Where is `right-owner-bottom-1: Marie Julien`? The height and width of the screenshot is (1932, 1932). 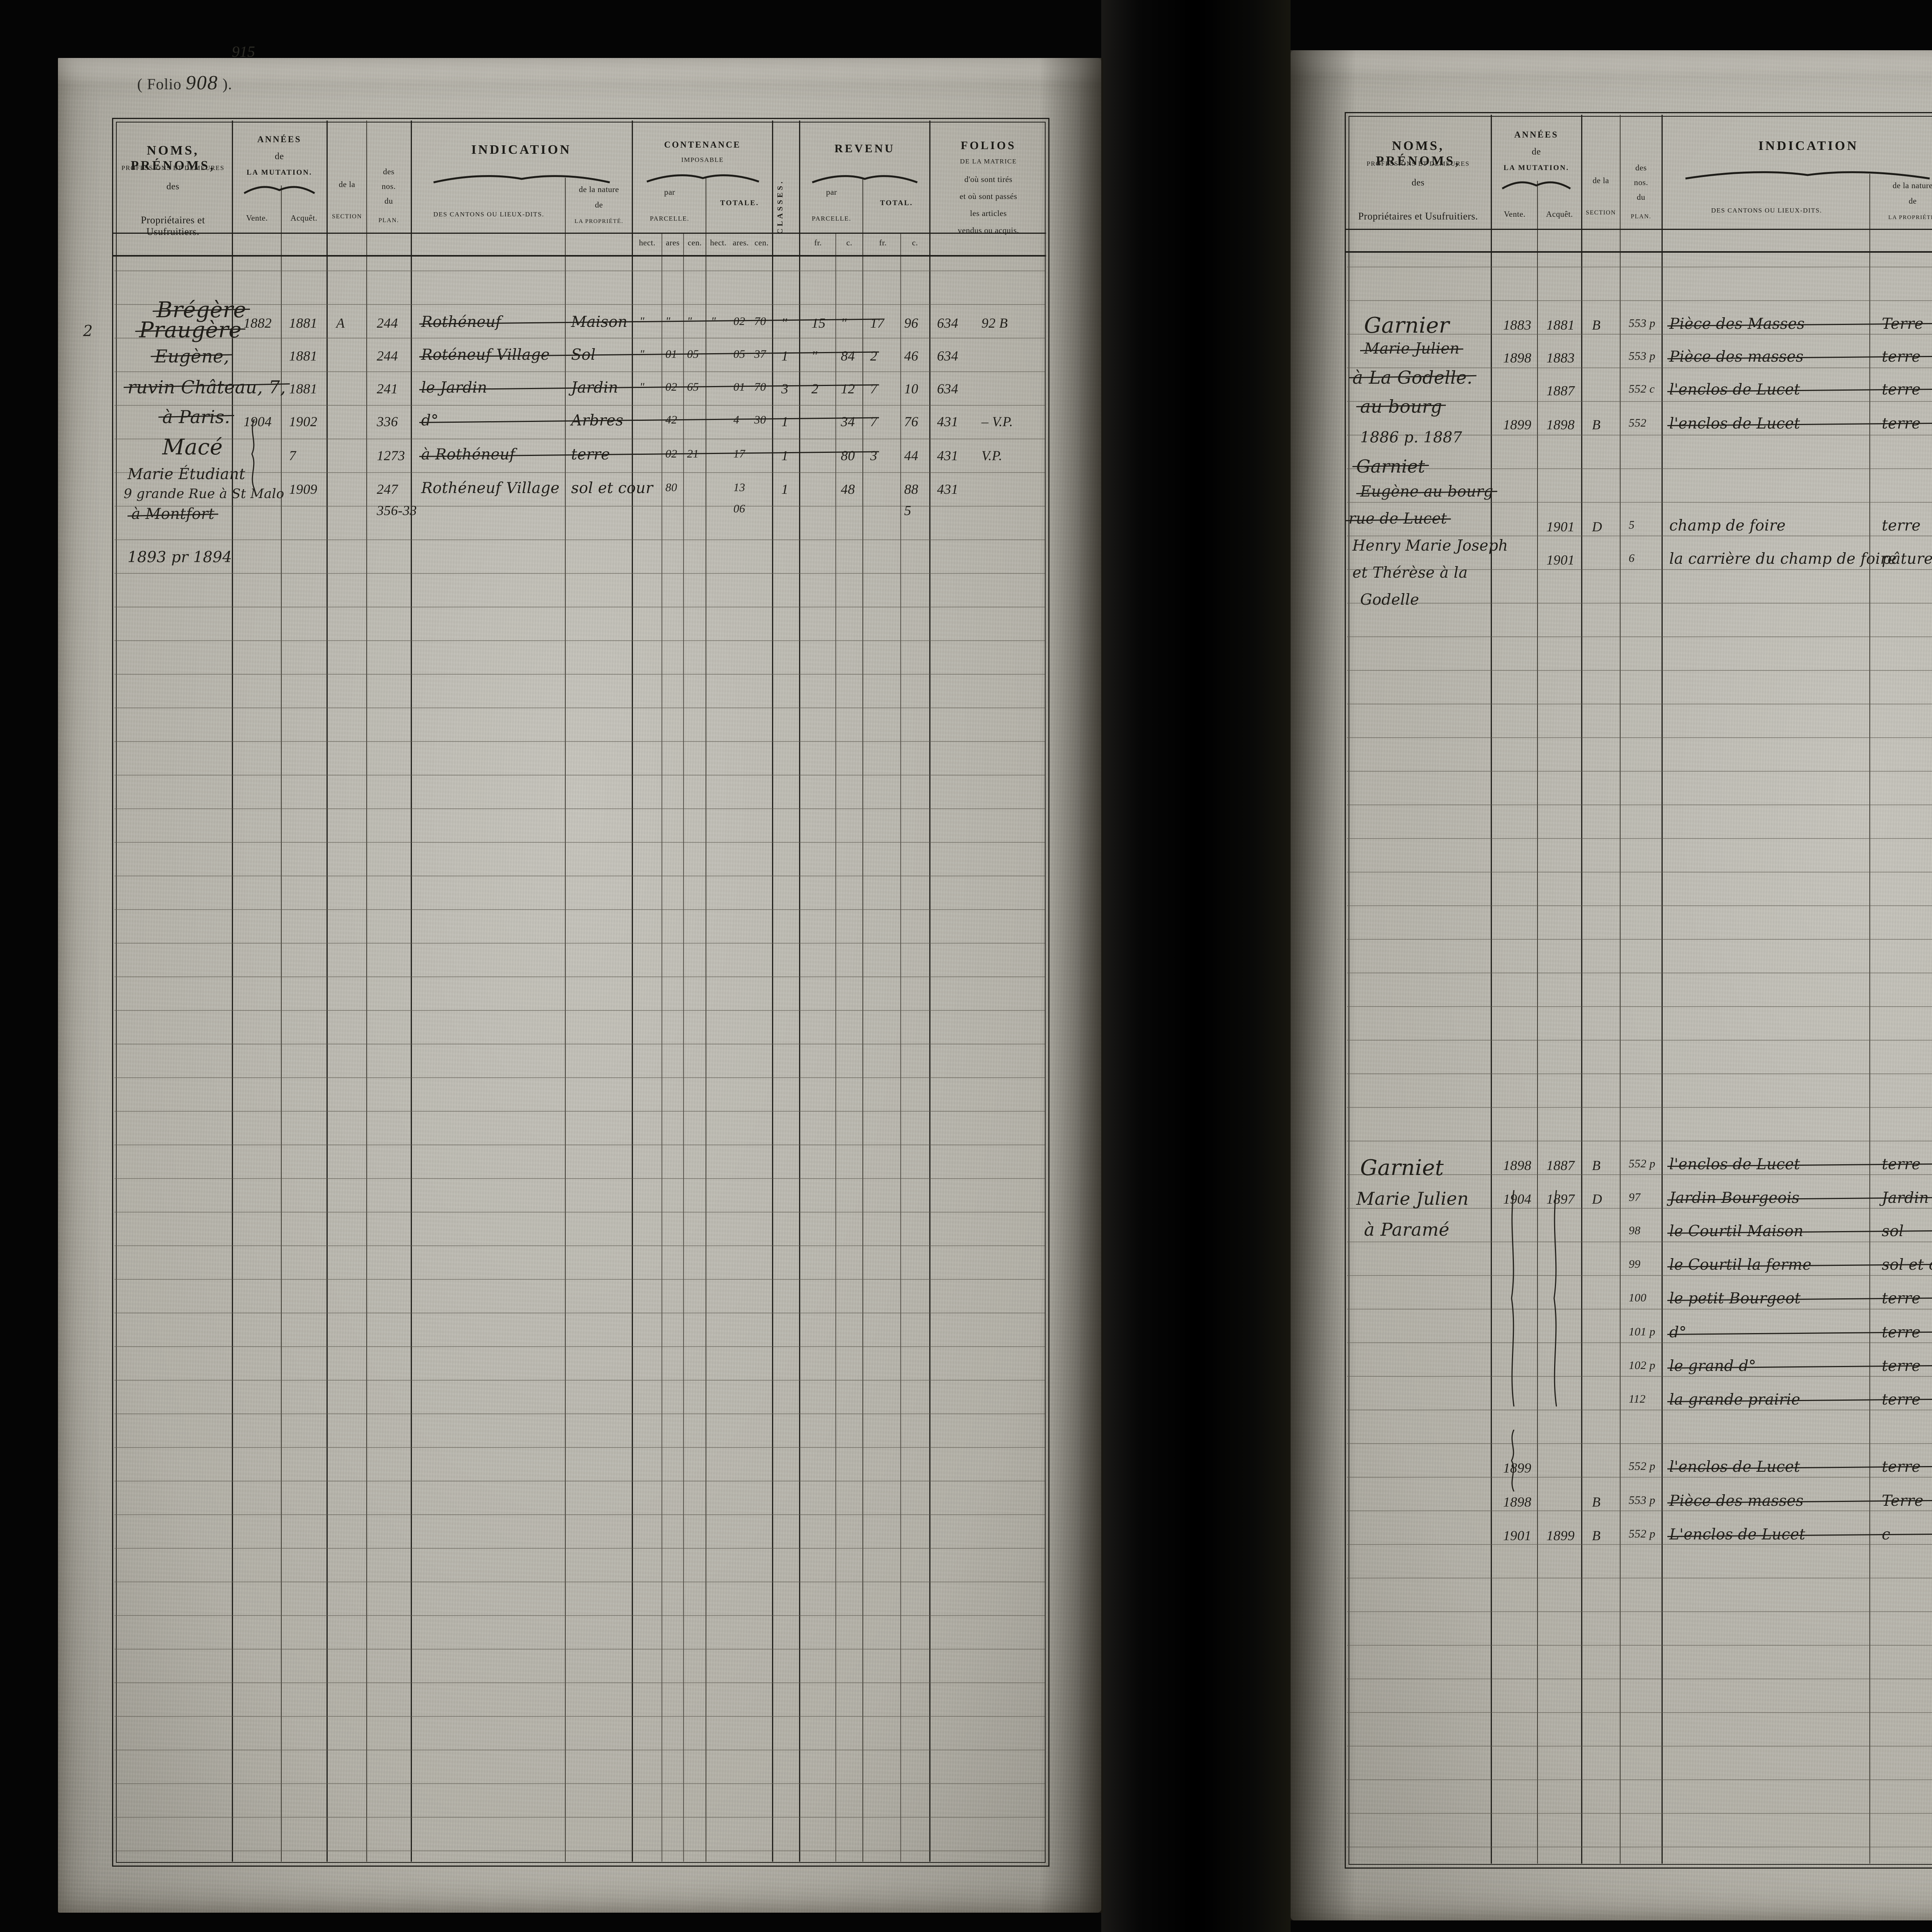 right-owner-bottom-1: Marie Julien is located at coordinates (1412, 1198).